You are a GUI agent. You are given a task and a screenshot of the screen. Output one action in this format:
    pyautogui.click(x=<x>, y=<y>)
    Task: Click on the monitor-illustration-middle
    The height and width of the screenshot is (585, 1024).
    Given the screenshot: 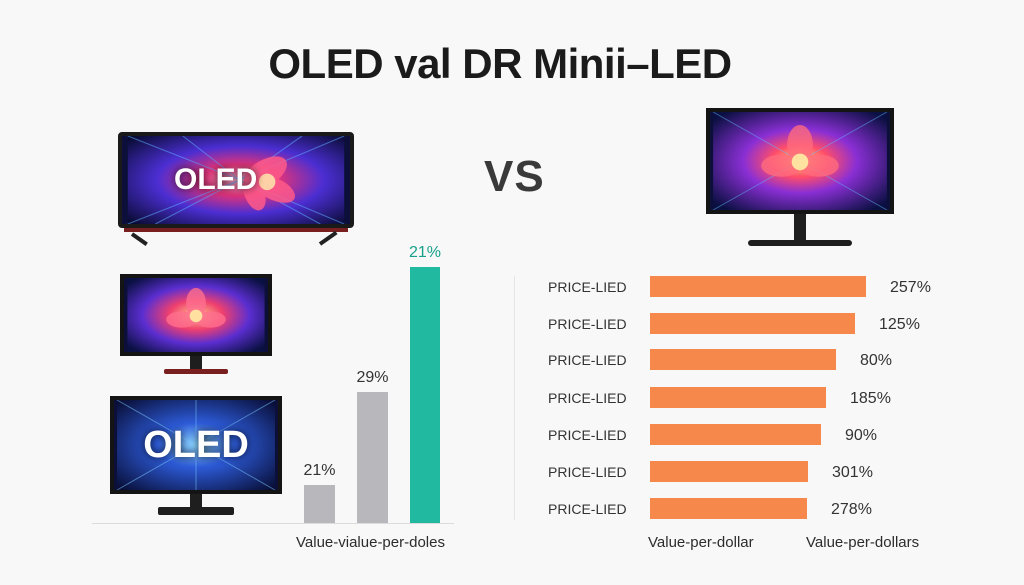 What is the action you would take?
    pyautogui.click(x=196, y=326)
    